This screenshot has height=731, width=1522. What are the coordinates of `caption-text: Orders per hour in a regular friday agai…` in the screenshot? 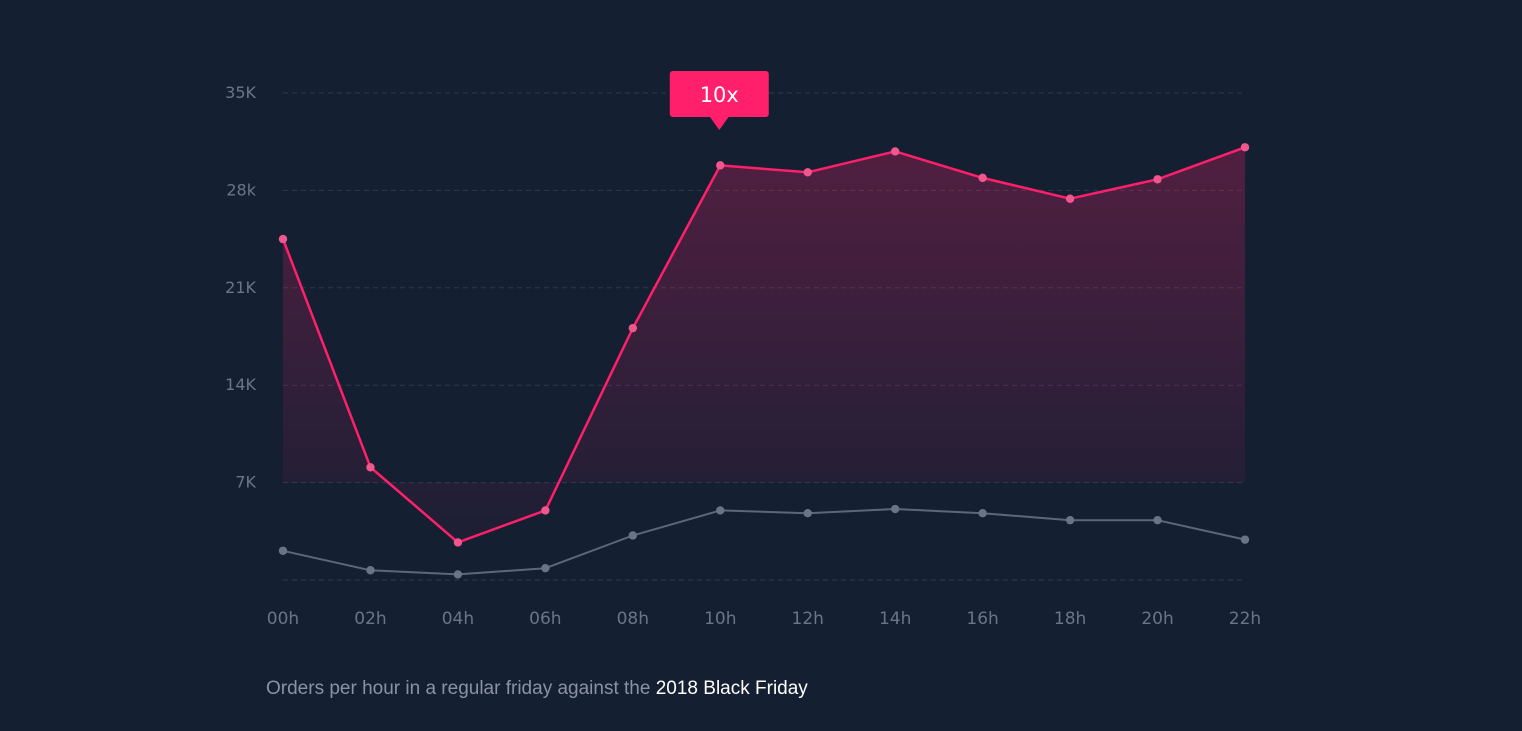 It's located at (461, 688).